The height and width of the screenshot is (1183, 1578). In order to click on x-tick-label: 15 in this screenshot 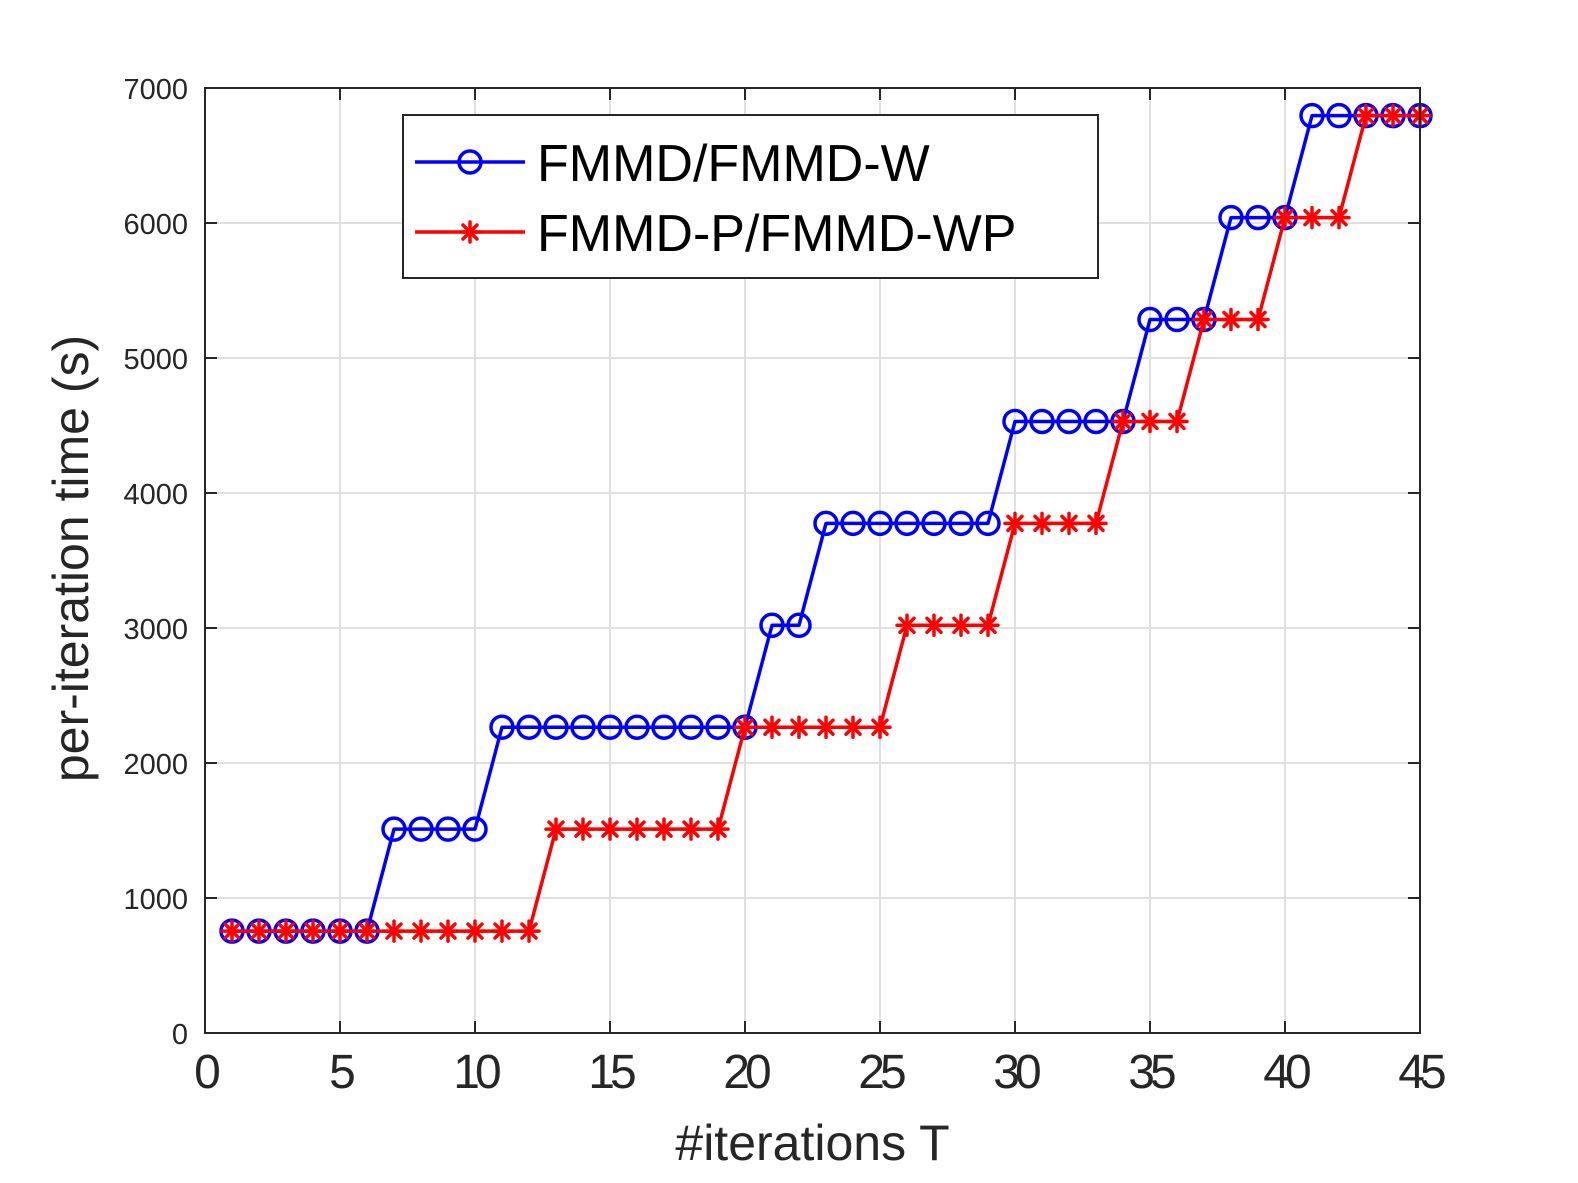, I will do `click(611, 1072)`.